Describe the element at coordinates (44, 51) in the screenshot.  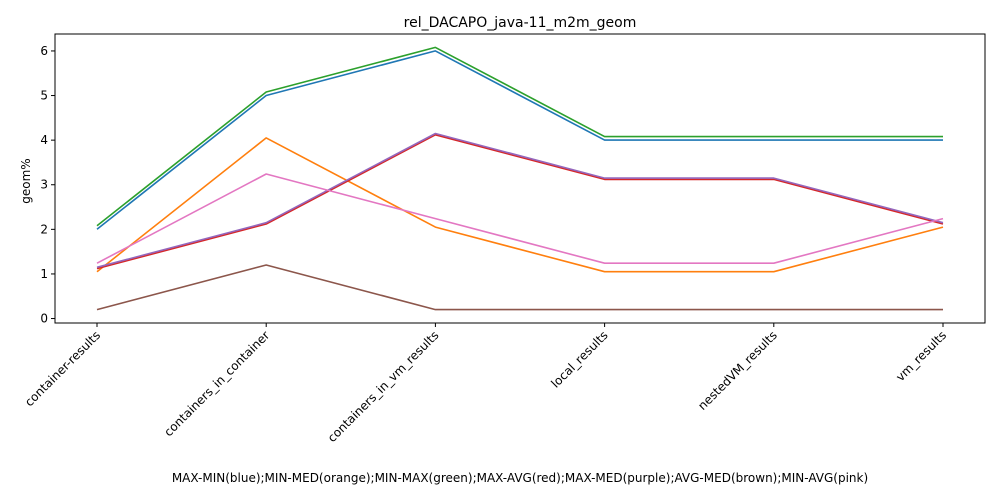
I see `y-tick-label: 6` at that location.